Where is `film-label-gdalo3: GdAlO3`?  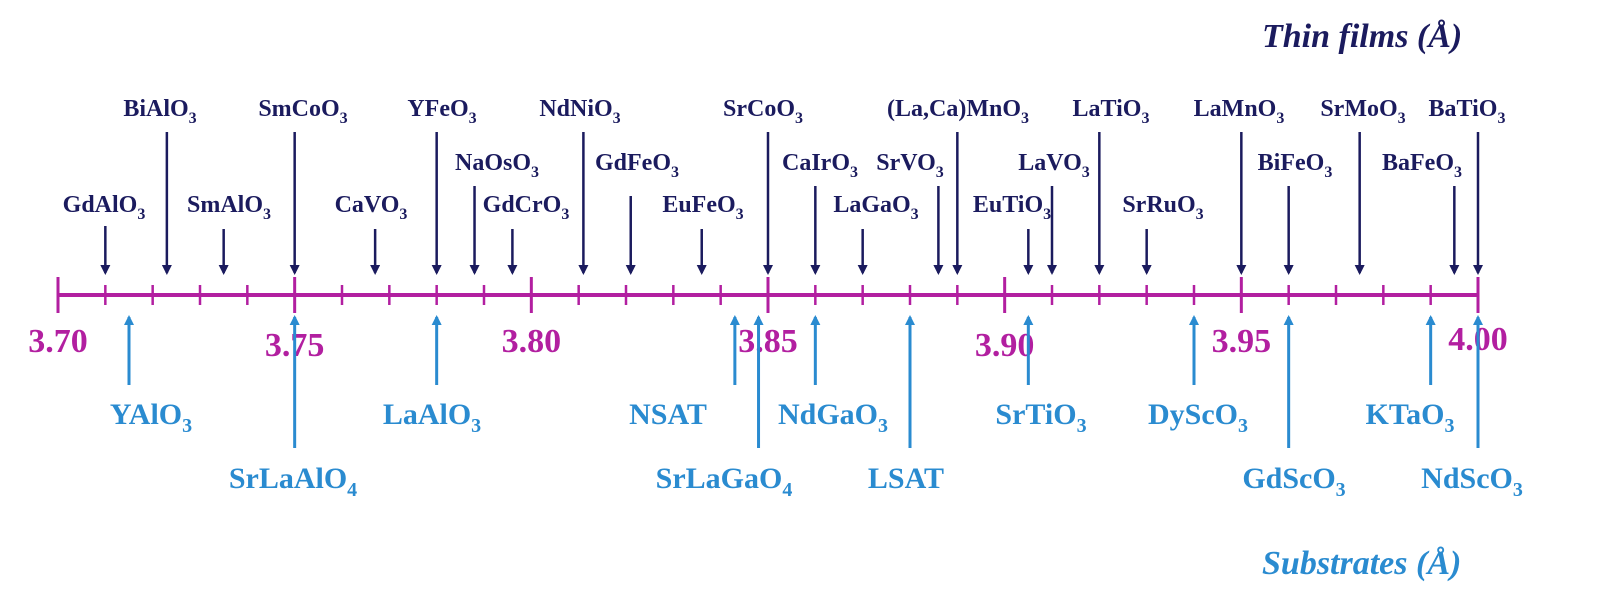 film-label-gdalo3: GdAlO3 is located at coordinates (104, 207).